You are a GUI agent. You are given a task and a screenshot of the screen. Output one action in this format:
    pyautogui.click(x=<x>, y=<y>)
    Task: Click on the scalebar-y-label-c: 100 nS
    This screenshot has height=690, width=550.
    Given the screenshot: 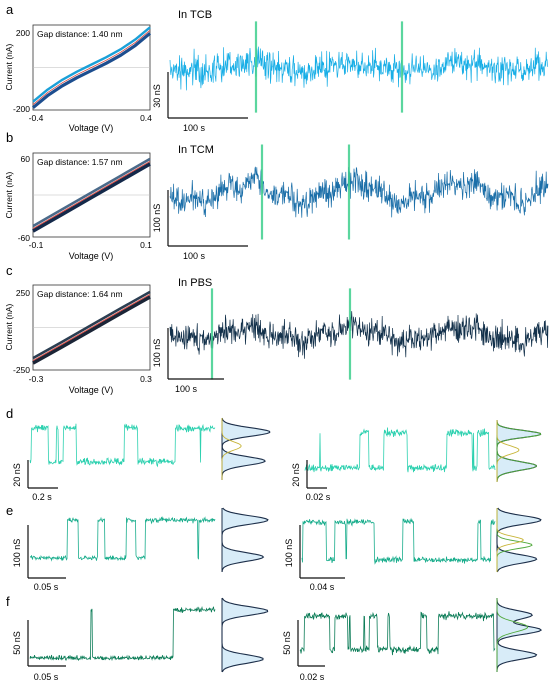 What is the action you would take?
    pyautogui.click(x=157, y=353)
    